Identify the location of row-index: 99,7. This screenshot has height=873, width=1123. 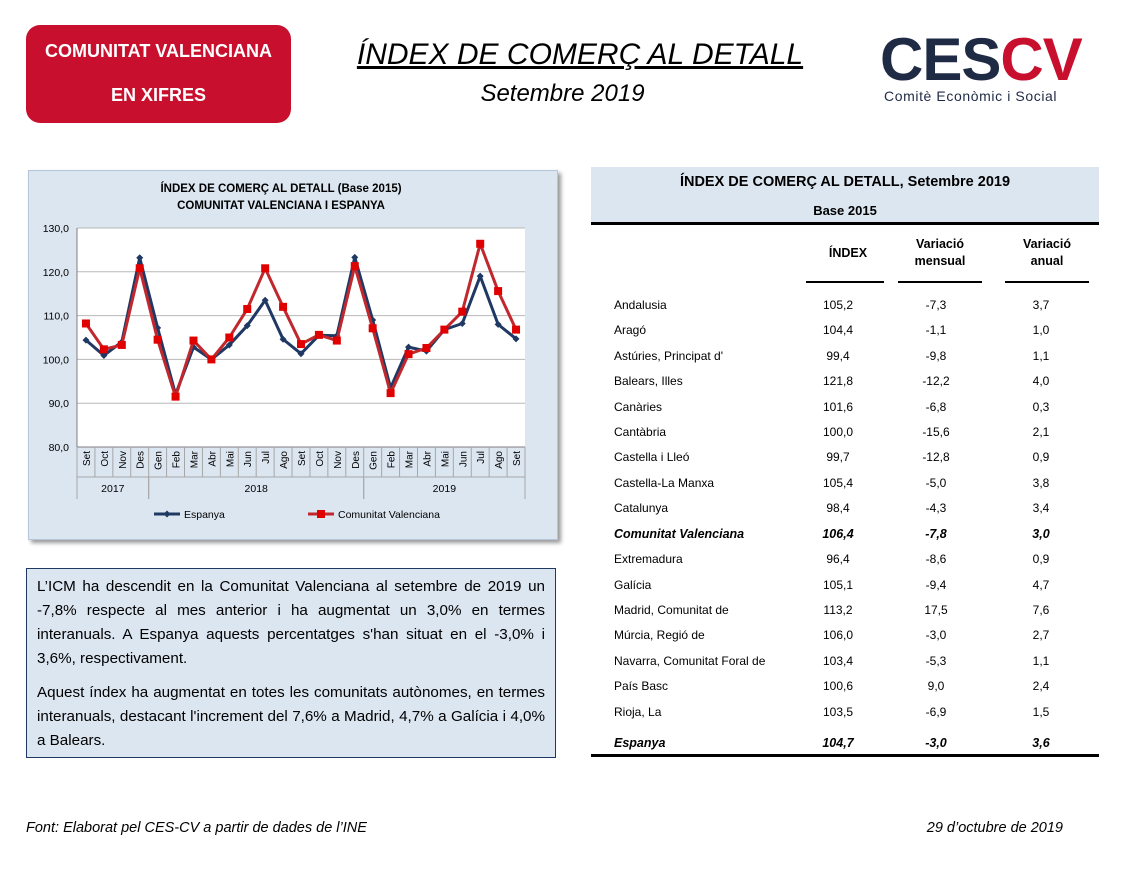
(838, 457).